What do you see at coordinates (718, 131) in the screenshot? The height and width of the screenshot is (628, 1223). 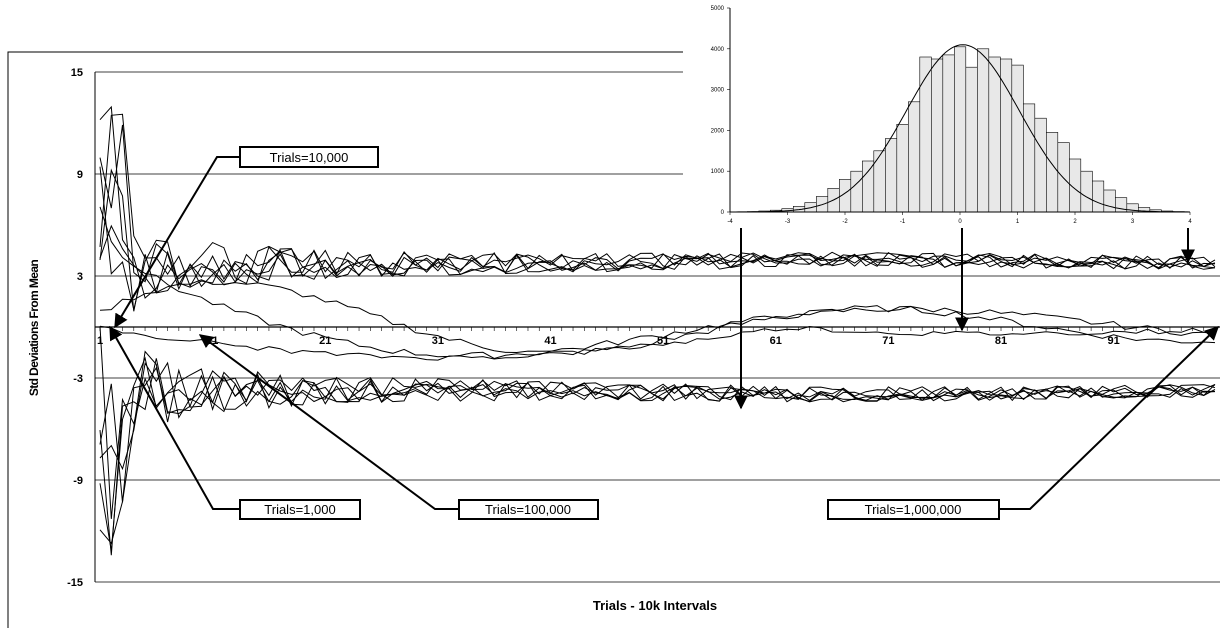 I see `inset-y-tick-label: 2000` at bounding box center [718, 131].